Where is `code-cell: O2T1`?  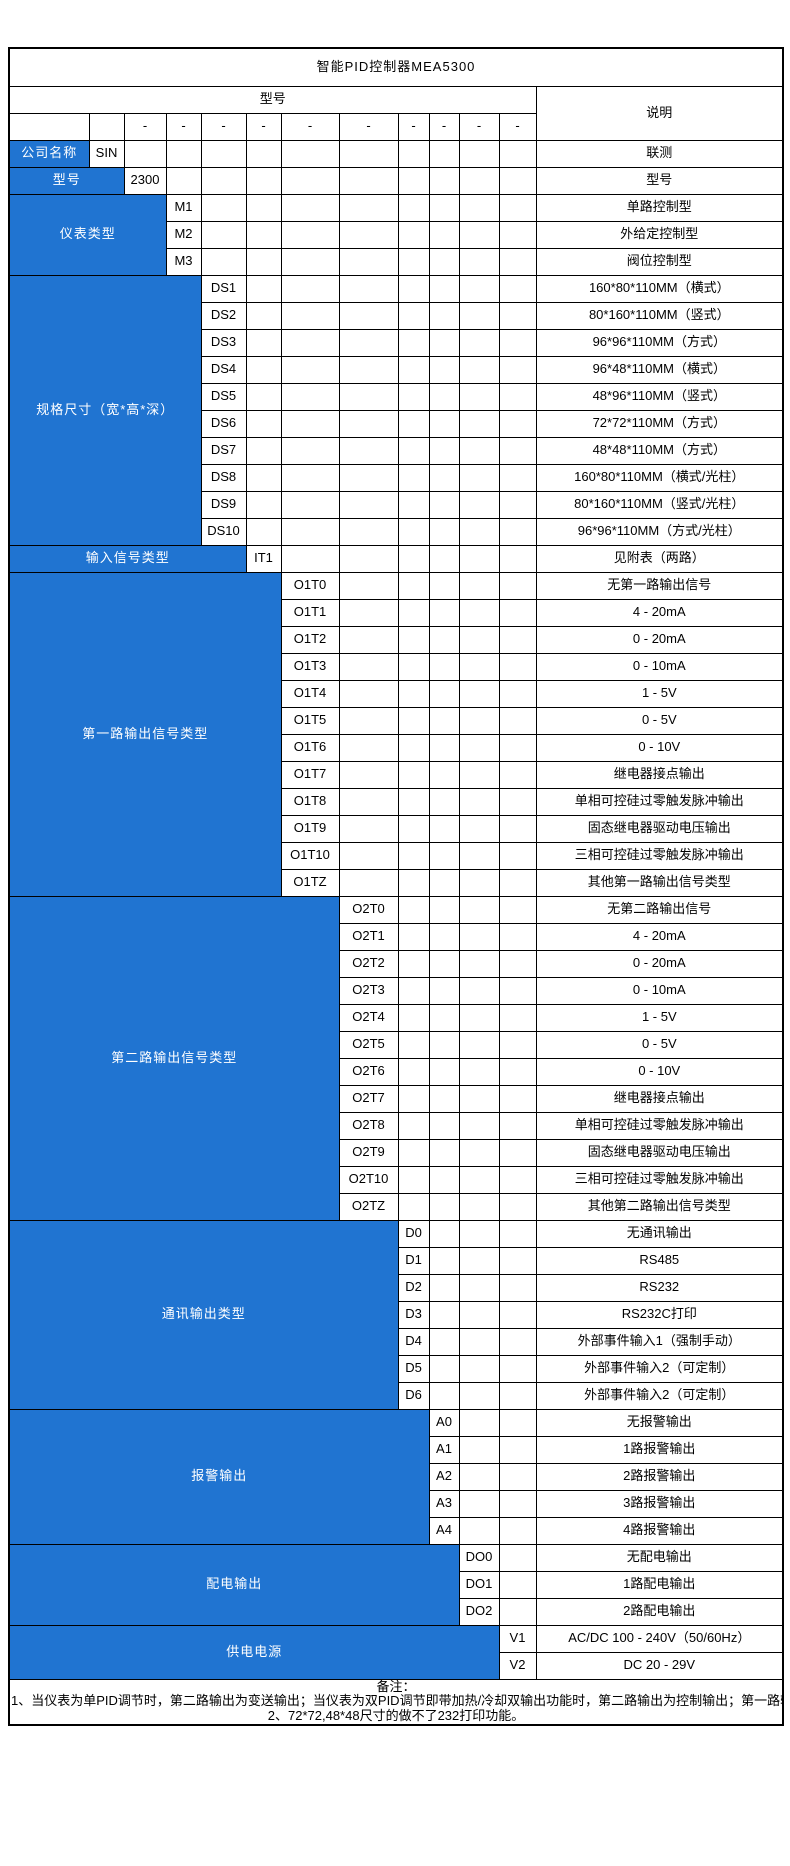 code-cell: O2T1 is located at coordinates (368, 936).